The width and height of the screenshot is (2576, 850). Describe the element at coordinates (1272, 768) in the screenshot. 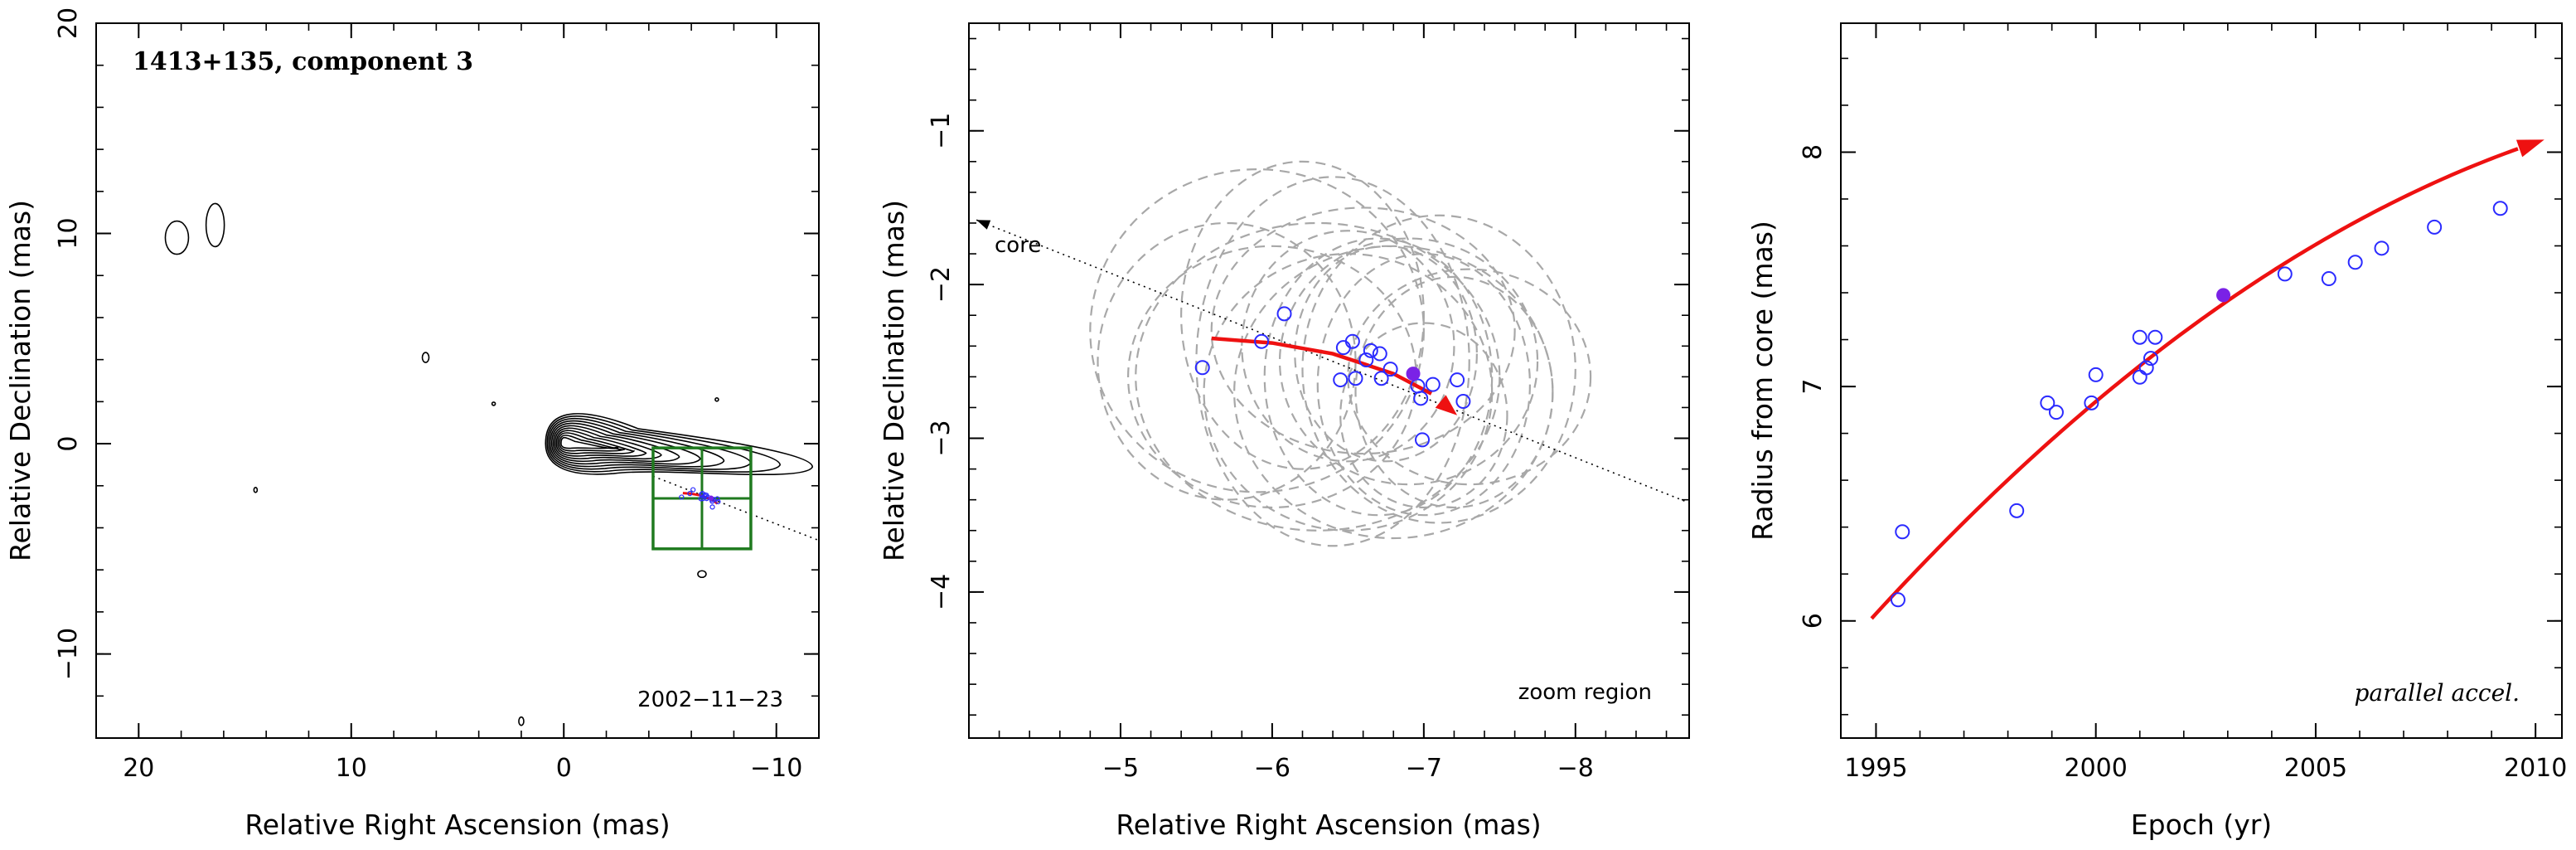

I see `x-tick-label: −6` at that location.